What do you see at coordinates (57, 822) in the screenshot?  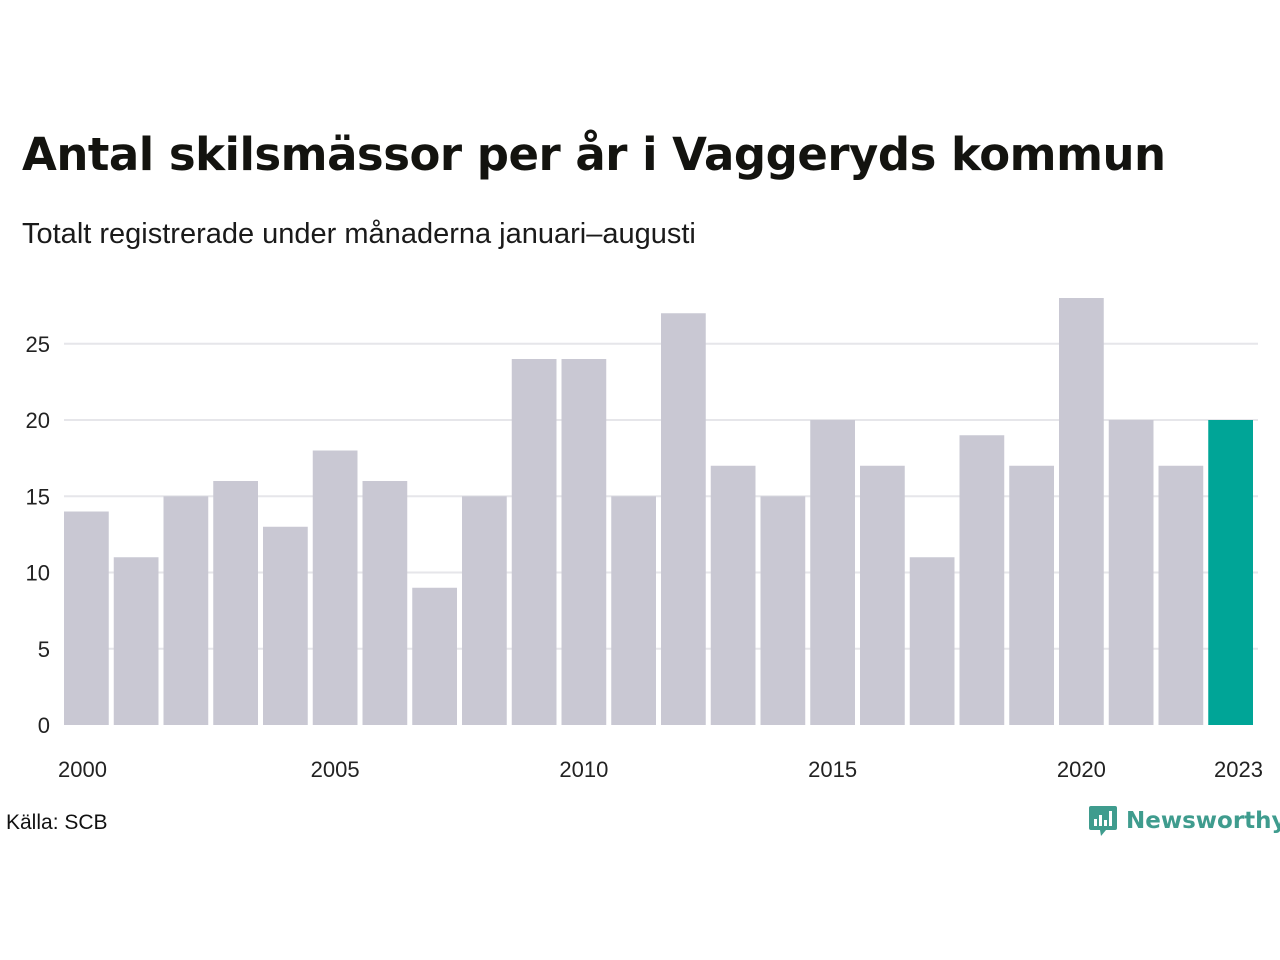 I see `source-note: Källa: SCB` at bounding box center [57, 822].